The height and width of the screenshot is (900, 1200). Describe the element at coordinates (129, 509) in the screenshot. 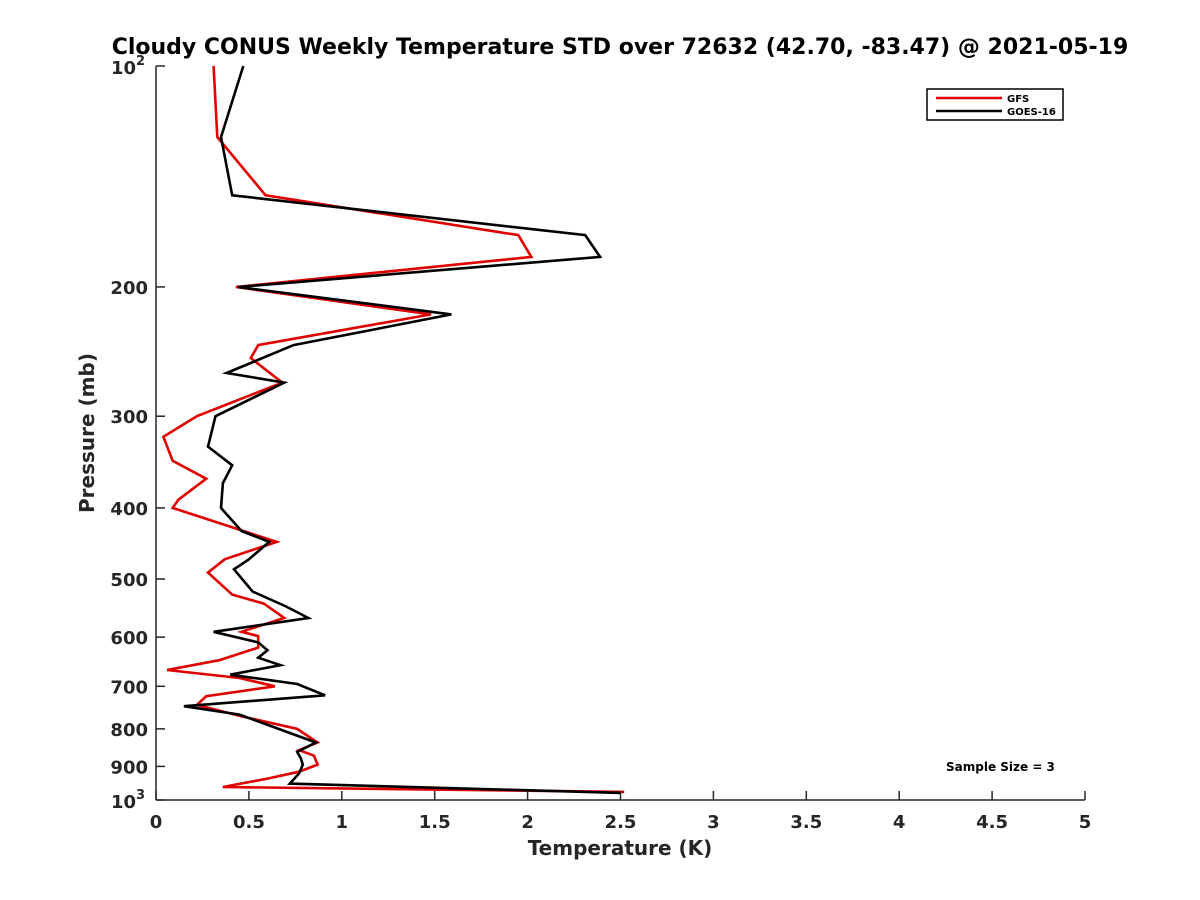

I see `y-tick-label-3: 400` at that location.